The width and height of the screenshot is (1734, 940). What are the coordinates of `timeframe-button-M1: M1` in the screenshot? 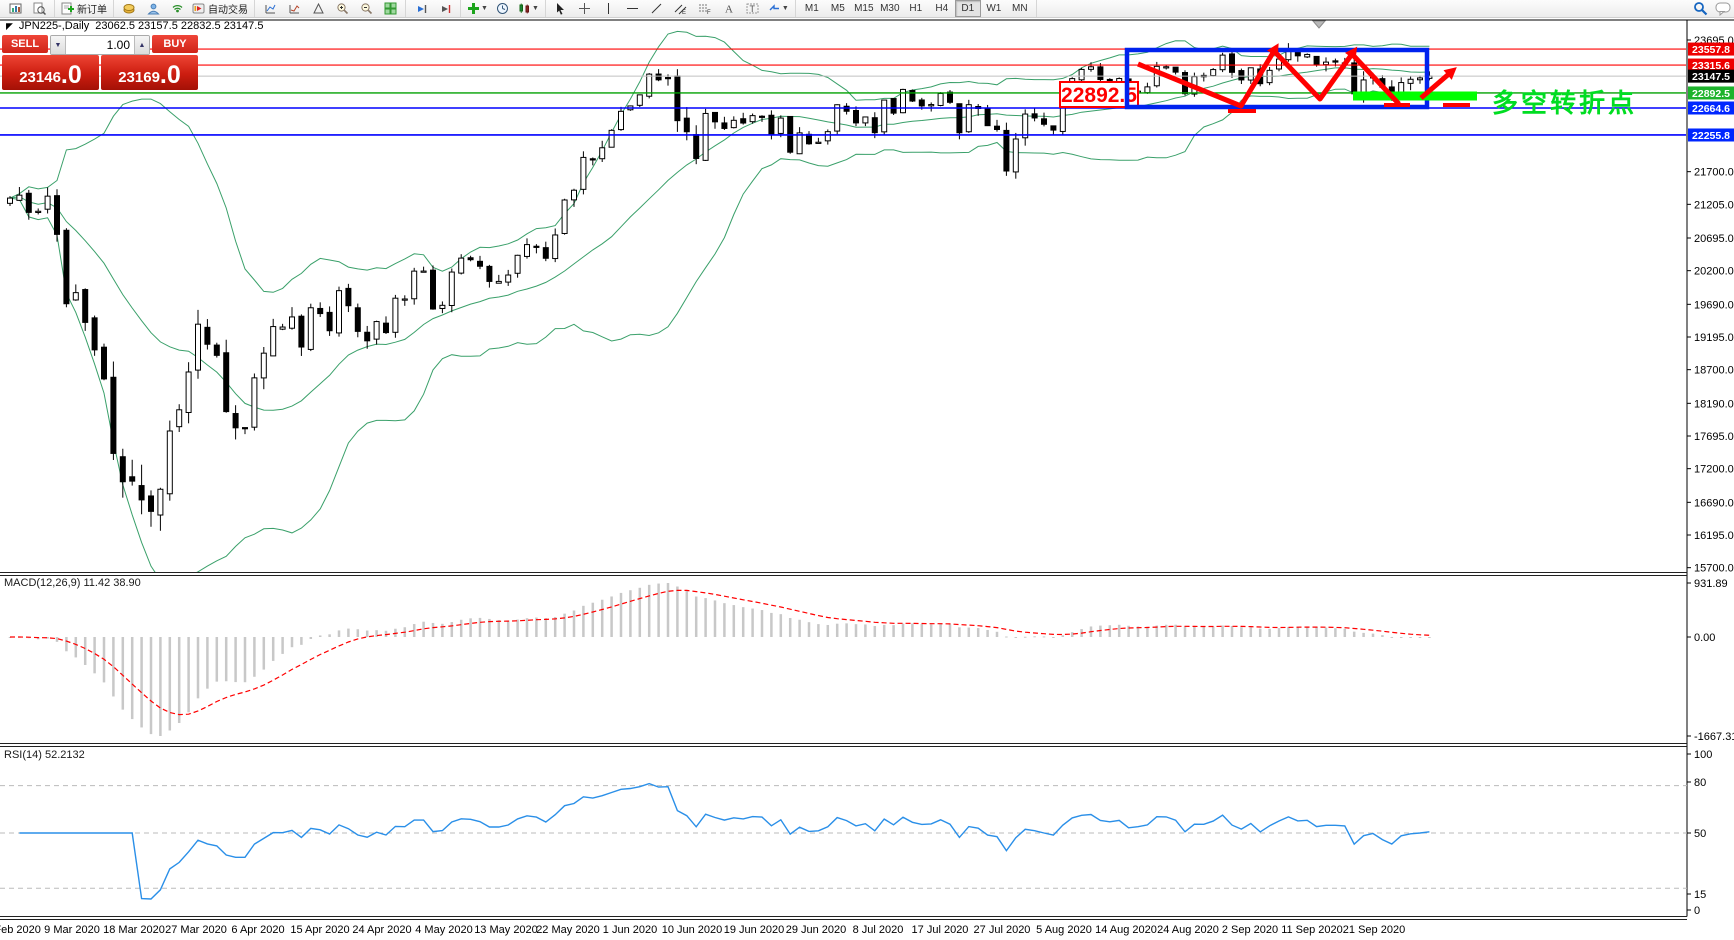 It's located at (811, 8).